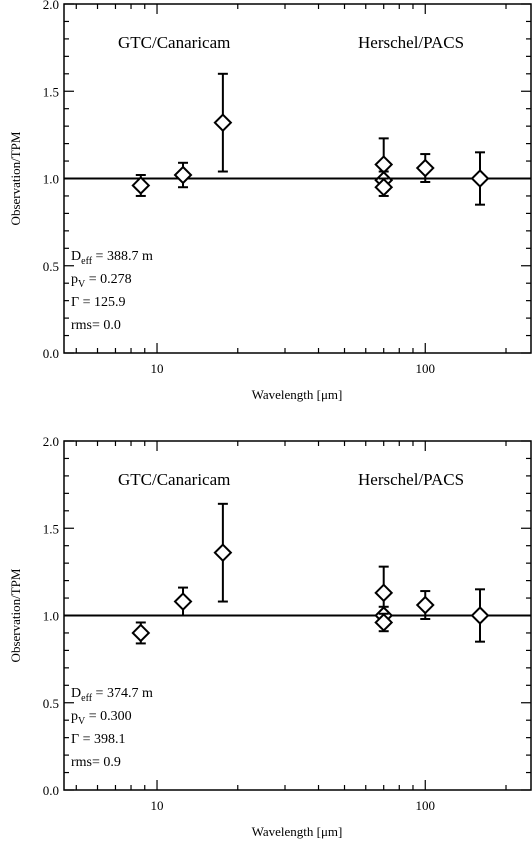 Image resolution: width=532 pixels, height=867 pixels. I want to click on param-label: pV = 0.300, so click(101, 718).